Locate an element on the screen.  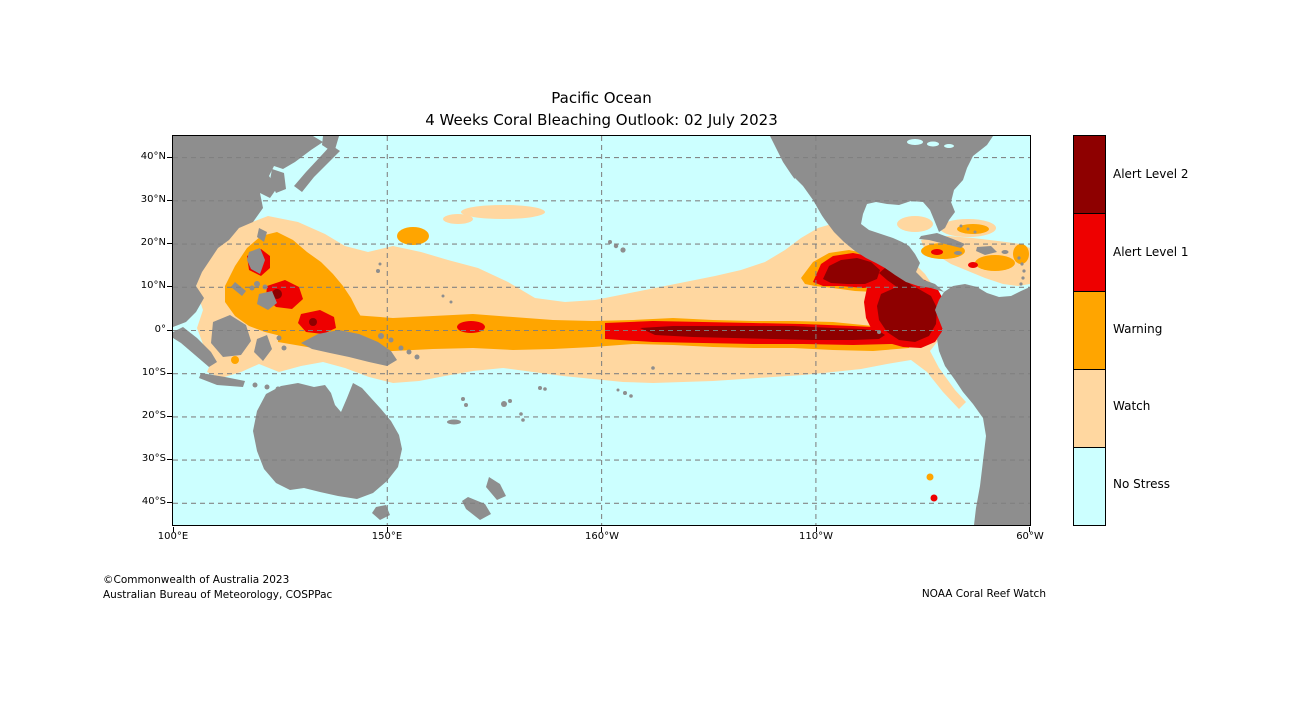
warning-antilles is located at coordinates (1021, 254).